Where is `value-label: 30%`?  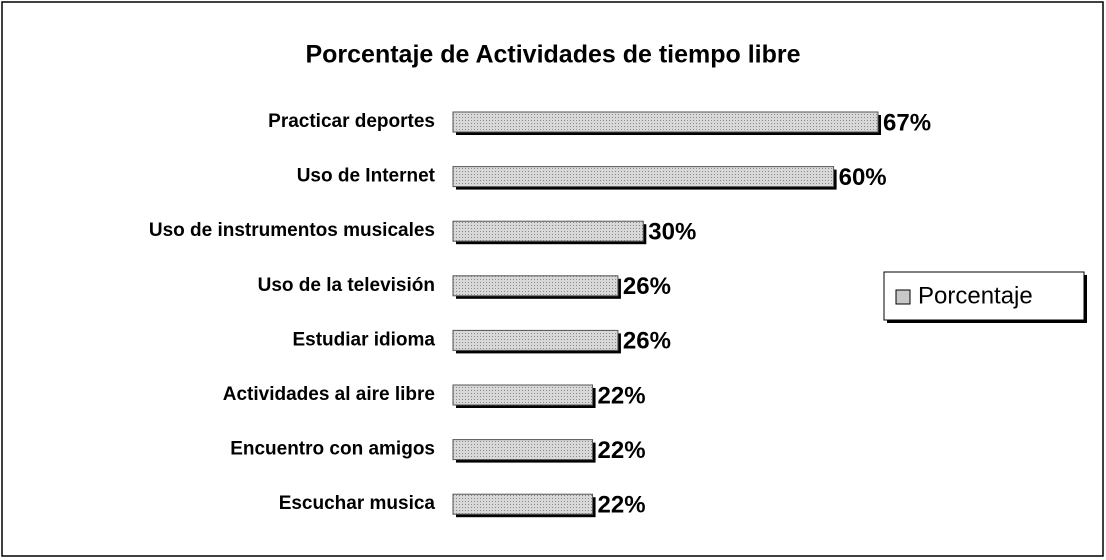 value-label: 30% is located at coordinates (672, 232).